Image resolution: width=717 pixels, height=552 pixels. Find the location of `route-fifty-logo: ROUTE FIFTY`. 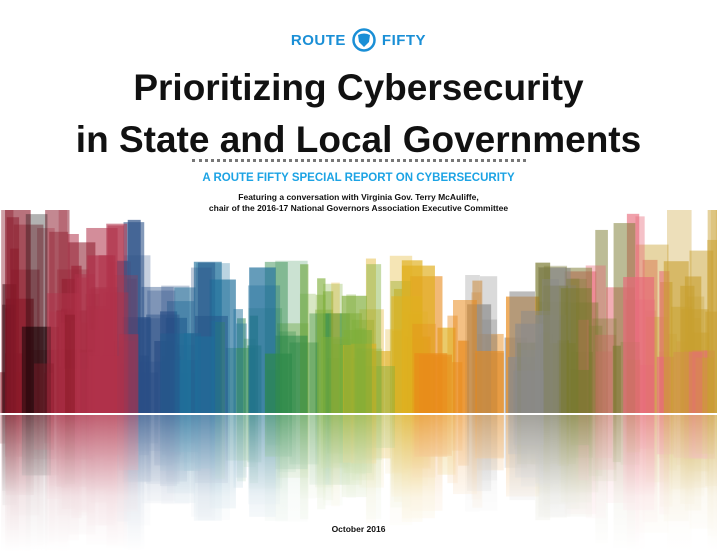

route-fifty-logo: ROUTE FIFTY is located at coordinates (358, 40).